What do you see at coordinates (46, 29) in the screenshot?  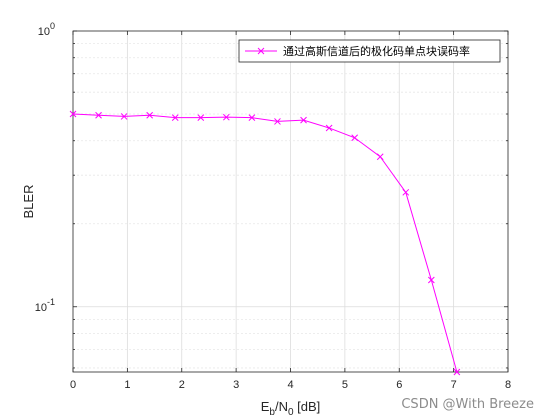 I see `y-tick-label: 10⁰` at bounding box center [46, 29].